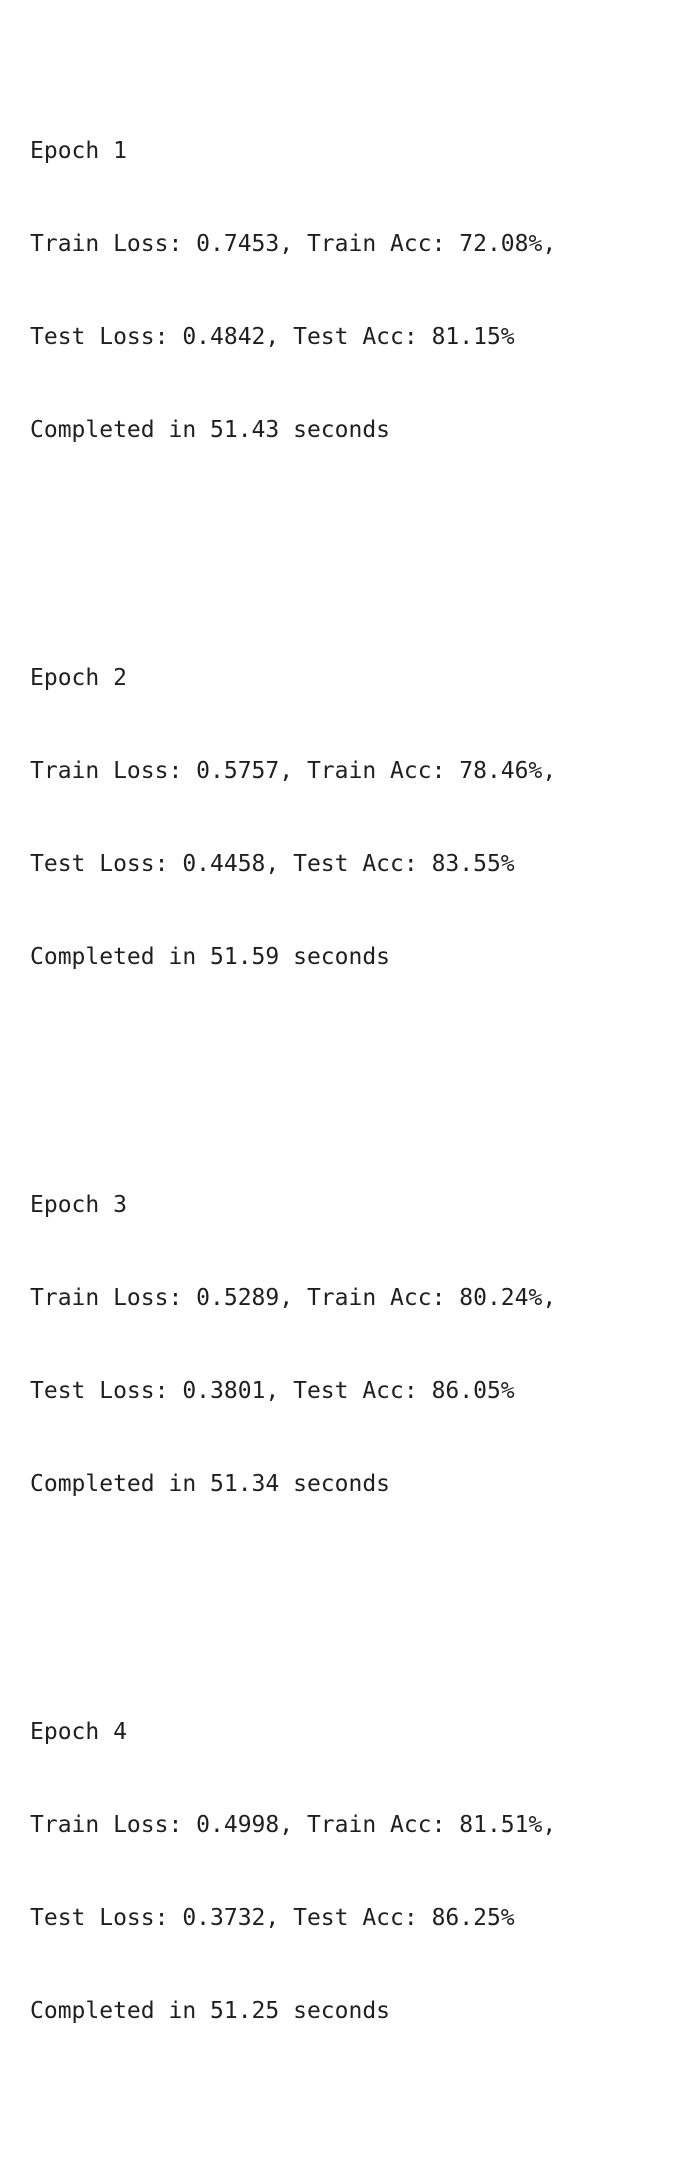 This screenshot has height=2184, width=683. Describe the element at coordinates (293, 1298) in the screenshot. I see `train-metrics-line: Train Loss: 0.5289, Train Acc: 80.24%,` at that location.